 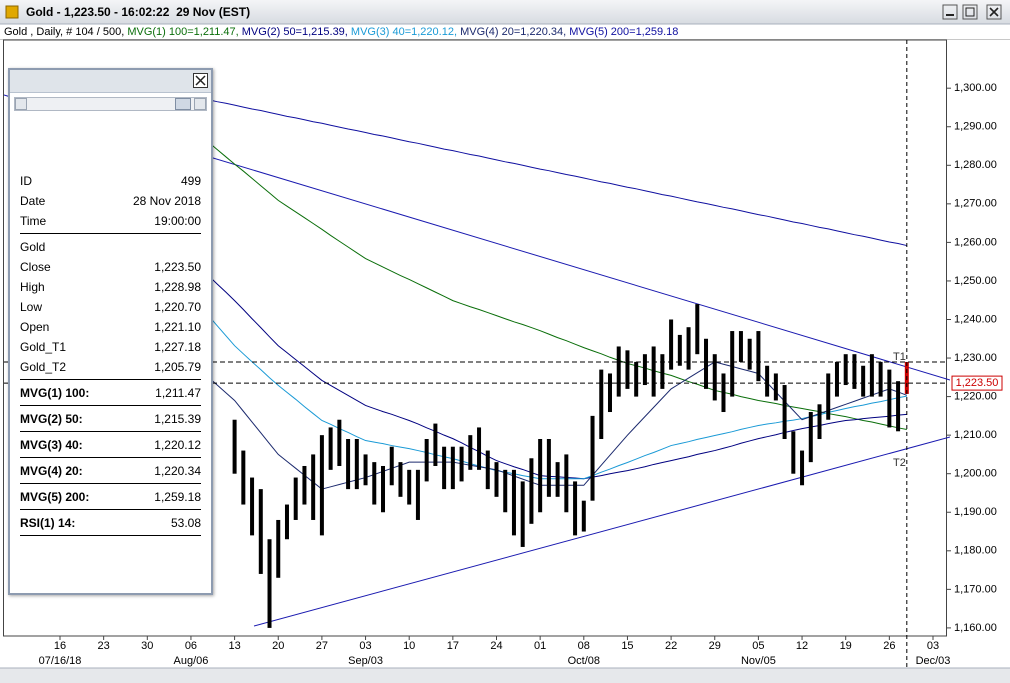 What do you see at coordinates (35, 267) in the screenshot?
I see `dw-label: Close` at bounding box center [35, 267].